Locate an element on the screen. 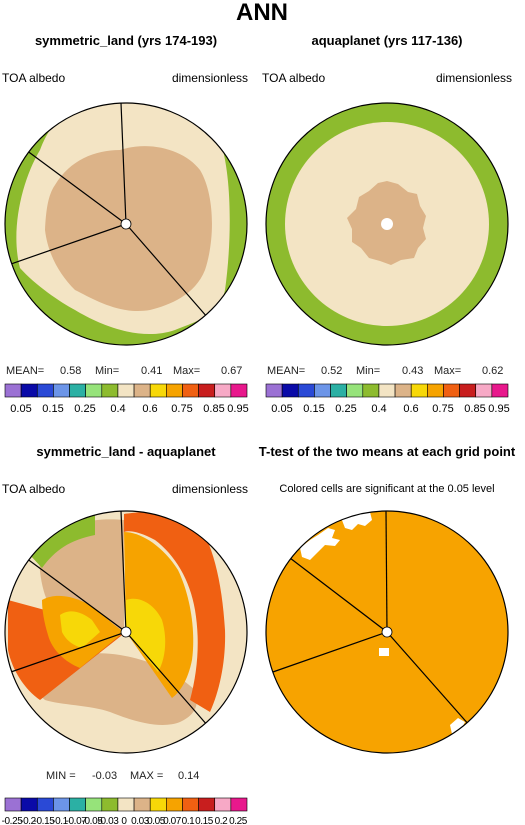  max-value: 0.62 is located at coordinates (492, 371).